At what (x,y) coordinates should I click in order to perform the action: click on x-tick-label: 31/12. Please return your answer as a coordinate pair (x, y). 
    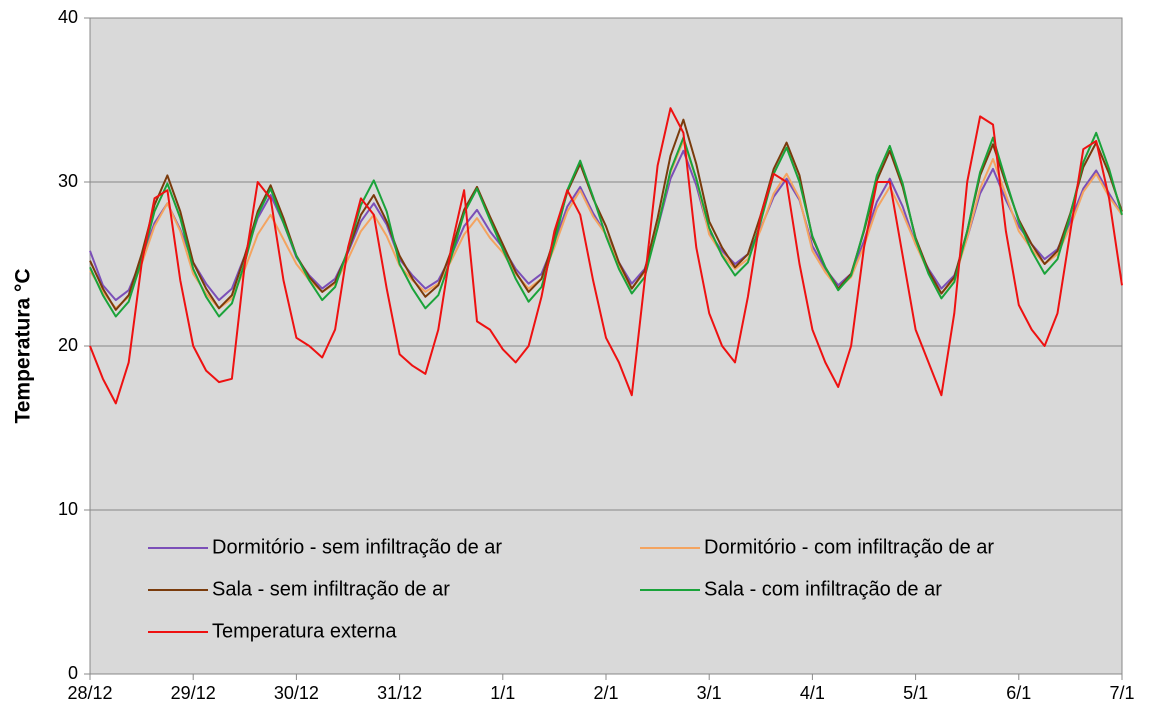
    Looking at the image, I should click on (399, 693).